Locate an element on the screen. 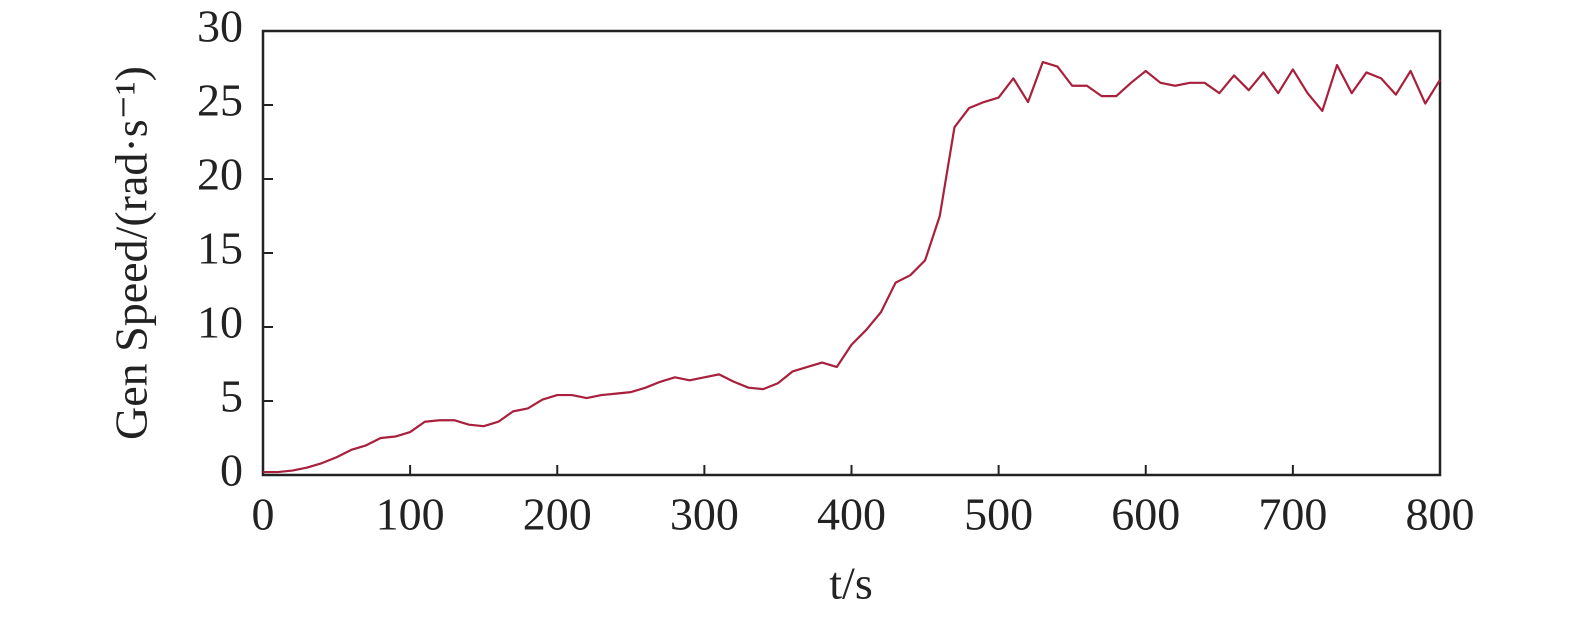 The width and height of the screenshot is (1575, 621). x-tick-label: 800 is located at coordinates (1440, 514).